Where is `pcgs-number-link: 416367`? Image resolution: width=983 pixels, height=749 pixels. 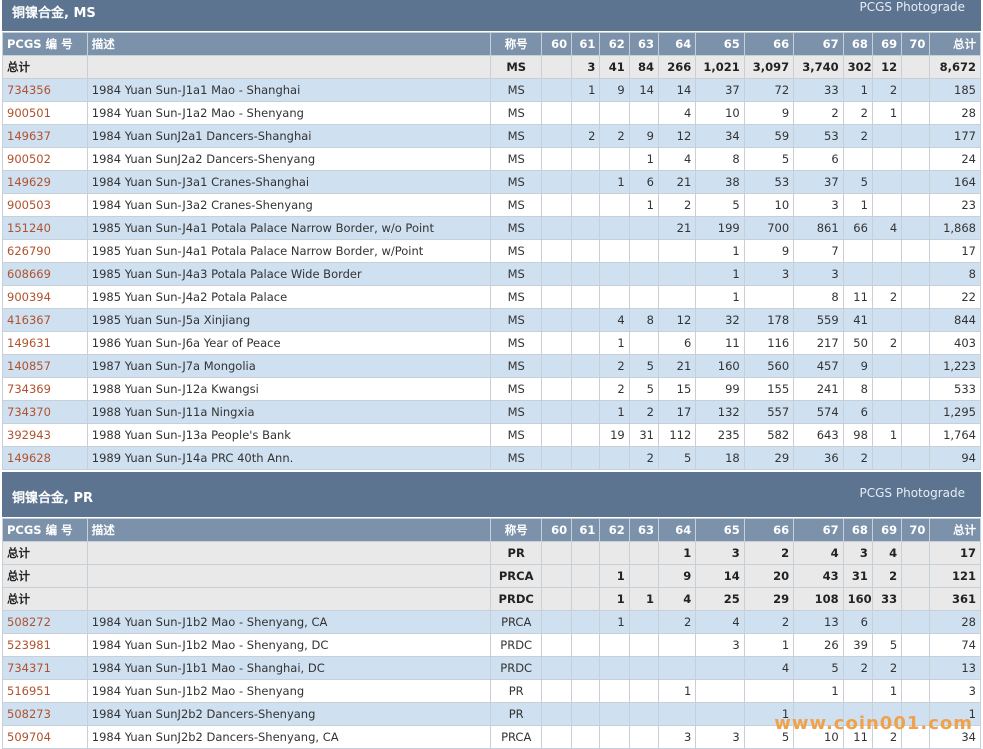 pcgs-number-link: 416367 is located at coordinates (29, 320).